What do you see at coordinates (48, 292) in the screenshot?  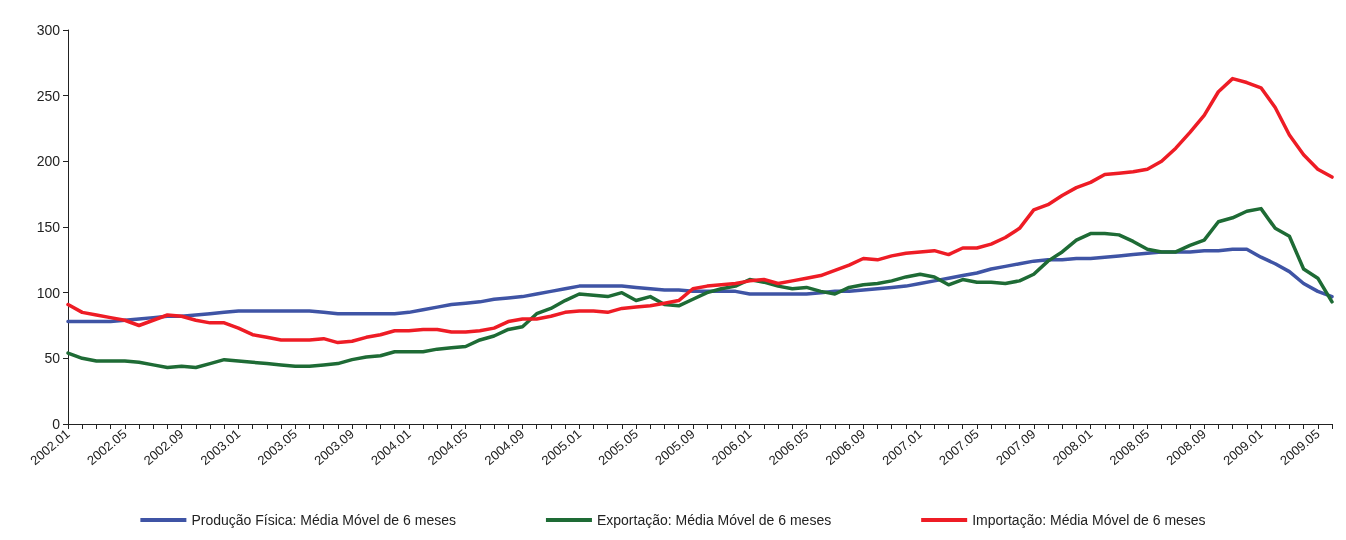 I see `y-tick-label: 100` at bounding box center [48, 292].